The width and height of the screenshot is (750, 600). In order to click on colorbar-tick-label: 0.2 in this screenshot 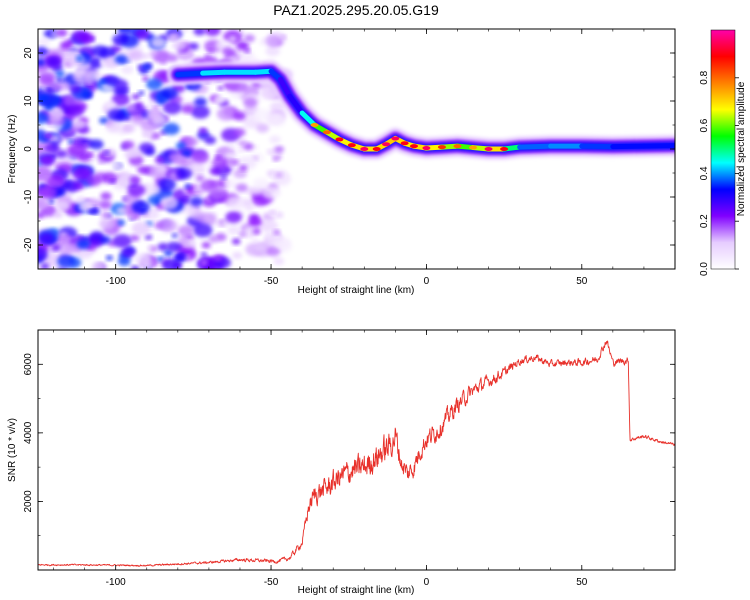, I will do `click(704, 221)`.